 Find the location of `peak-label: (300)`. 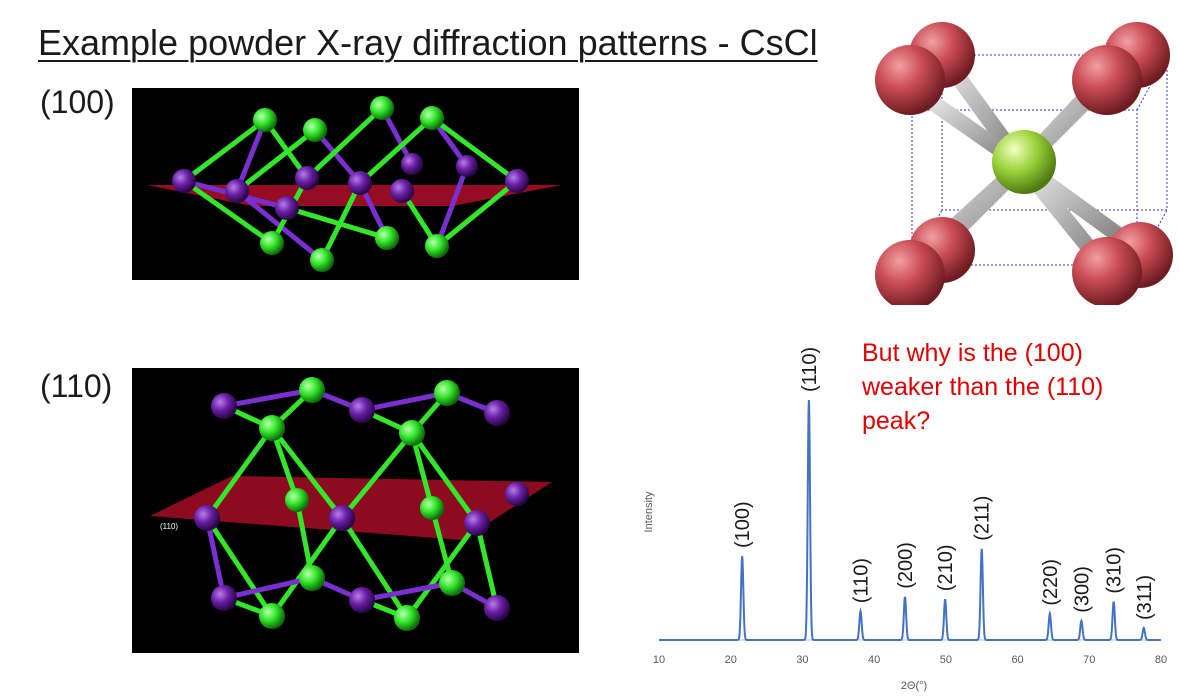

peak-label: (300) is located at coordinates (1082, 589).